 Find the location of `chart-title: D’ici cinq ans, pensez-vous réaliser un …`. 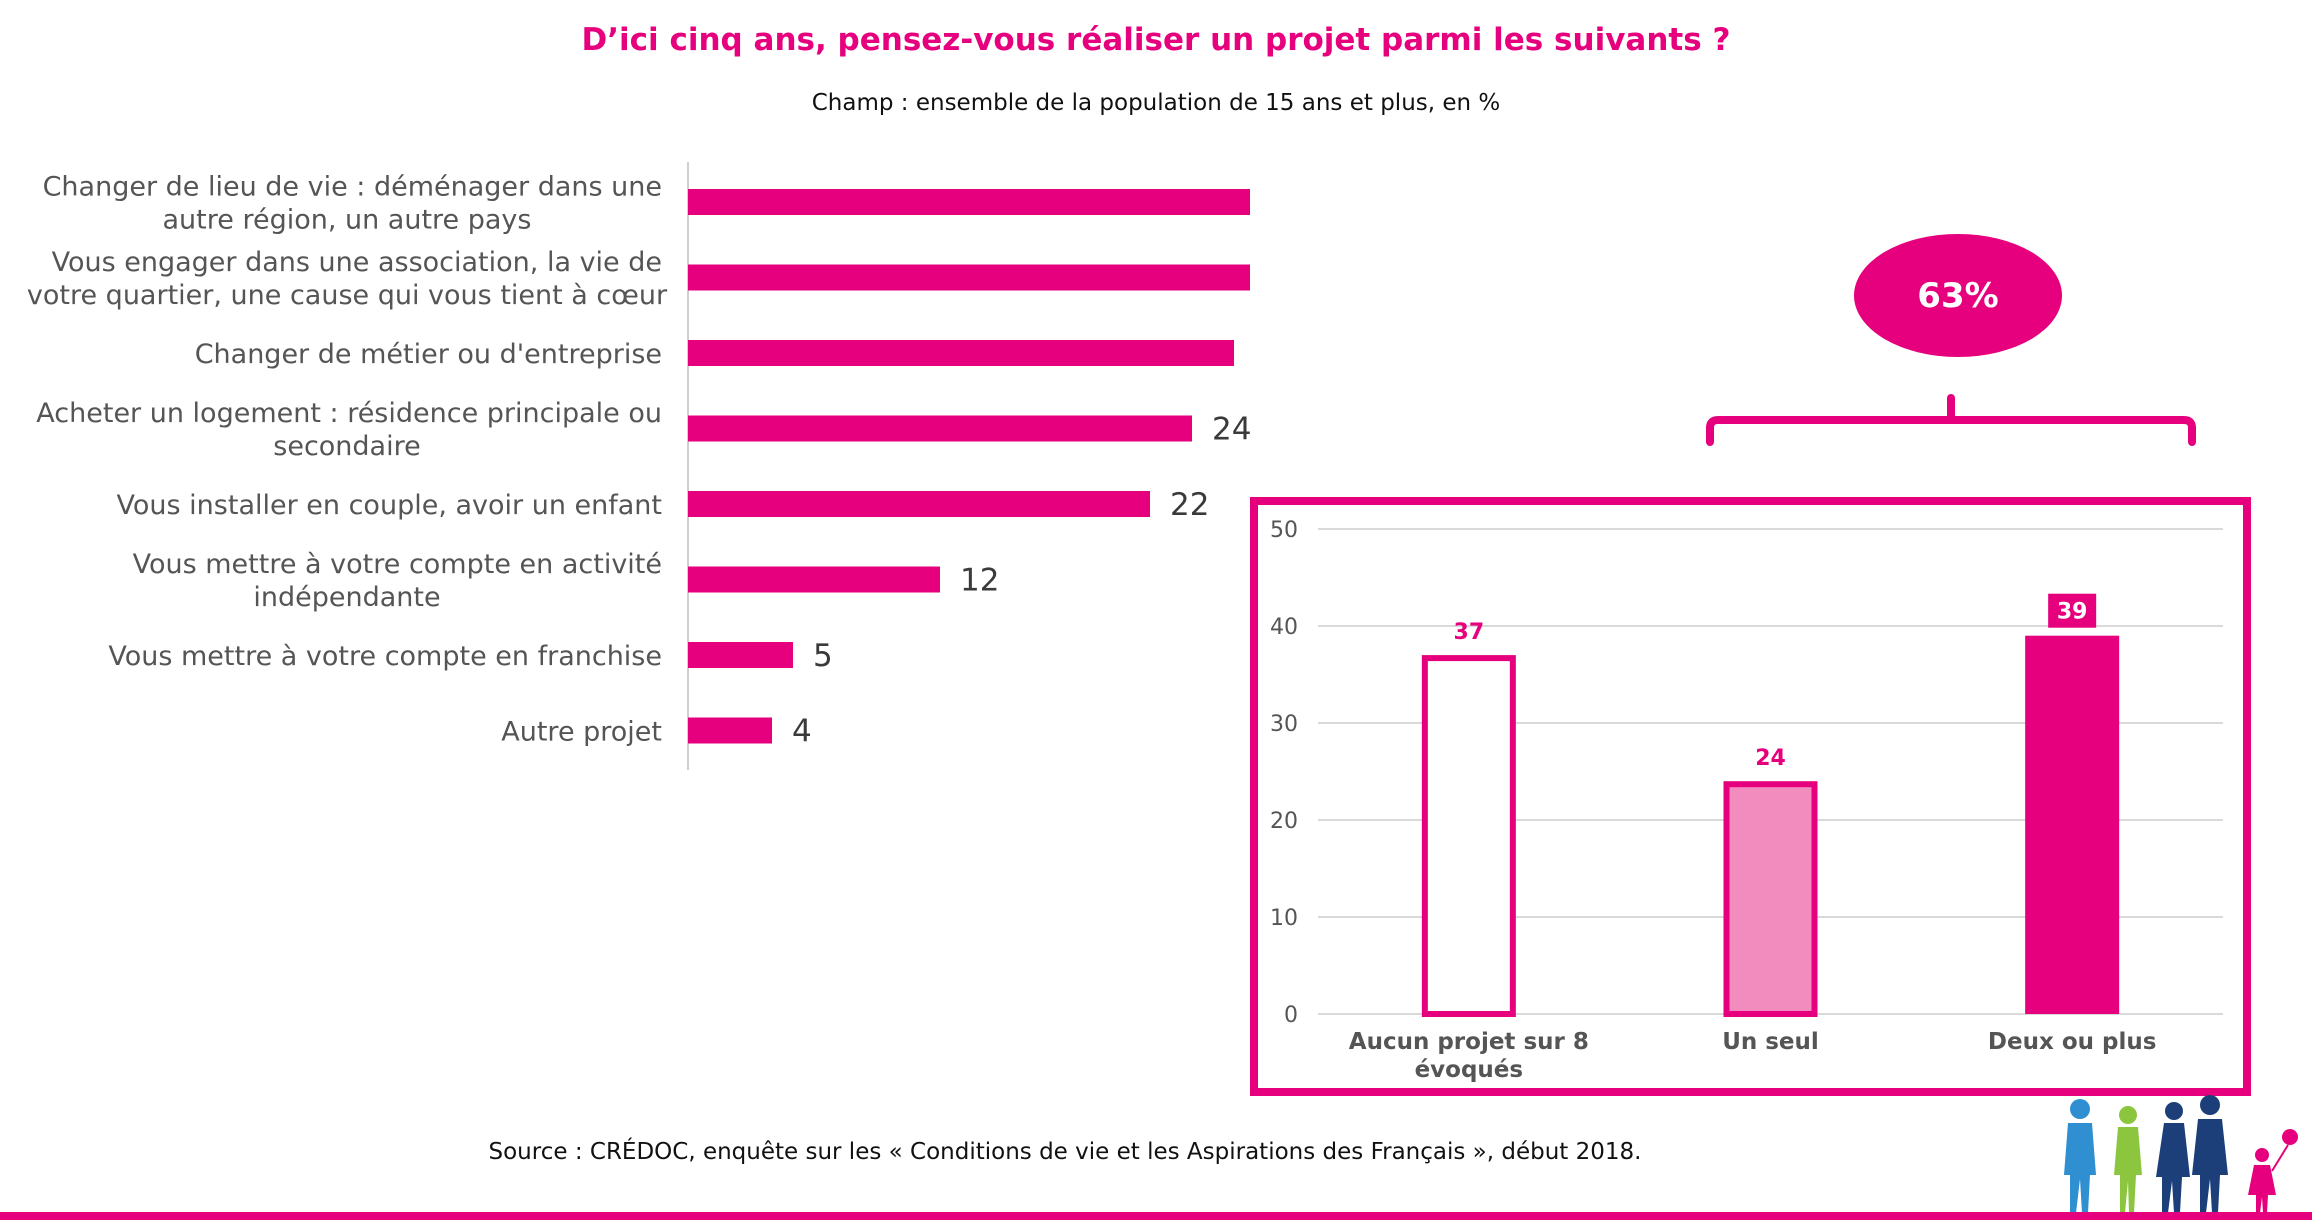

chart-title: D’ici cinq ans, pensez-vous réaliser un … is located at coordinates (1156, 40).